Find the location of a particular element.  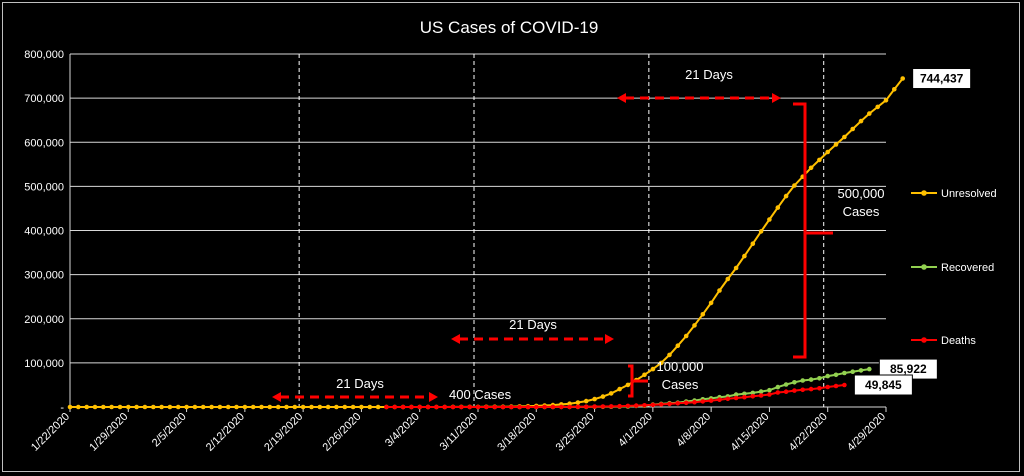

annotation-text: 21 Days is located at coordinates (533, 324).